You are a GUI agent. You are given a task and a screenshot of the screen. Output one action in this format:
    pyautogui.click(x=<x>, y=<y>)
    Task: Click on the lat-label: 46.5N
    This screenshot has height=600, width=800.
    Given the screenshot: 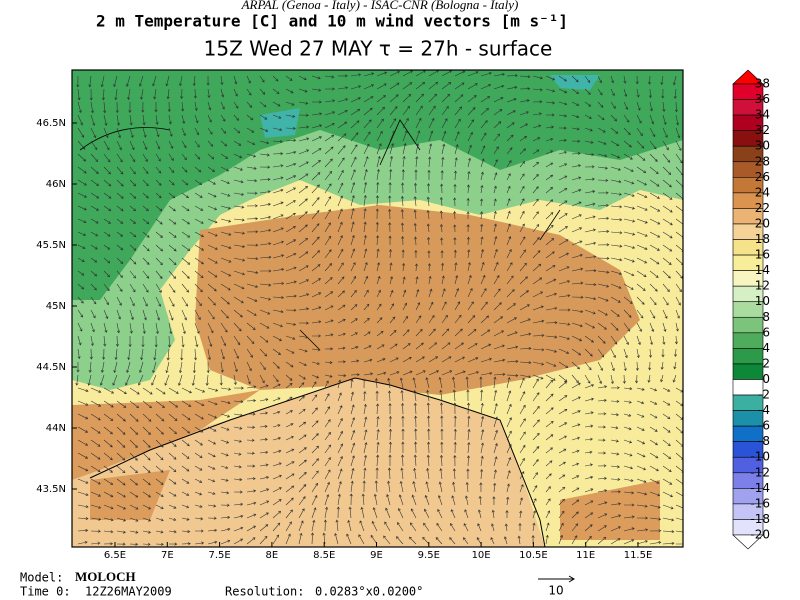 What is the action you would take?
    pyautogui.click(x=51, y=123)
    